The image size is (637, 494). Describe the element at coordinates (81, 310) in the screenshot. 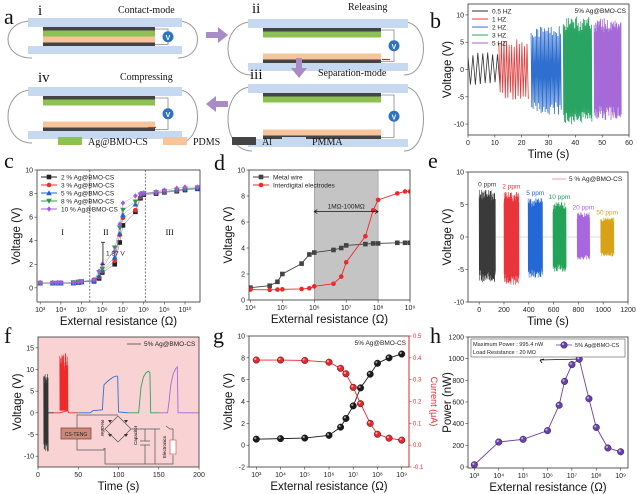

I see `x-tick-label: 10⁵` at that location.